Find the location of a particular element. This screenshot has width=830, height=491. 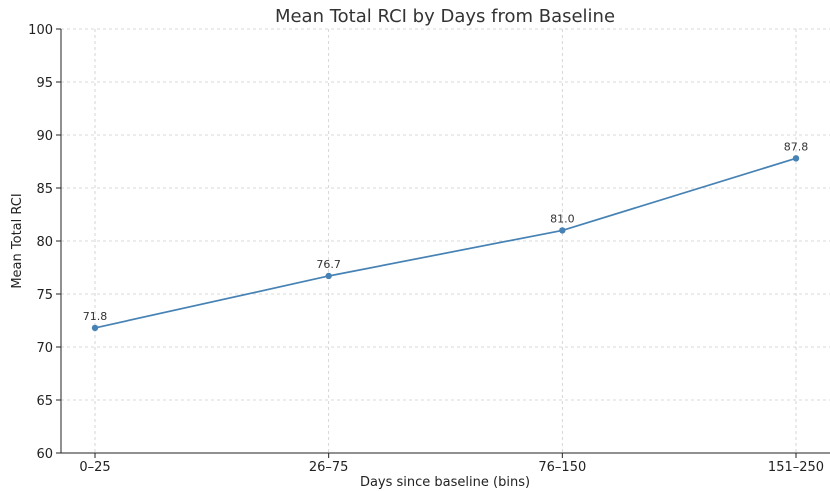

y-tick-label: 60 is located at coordinates (44, 454).